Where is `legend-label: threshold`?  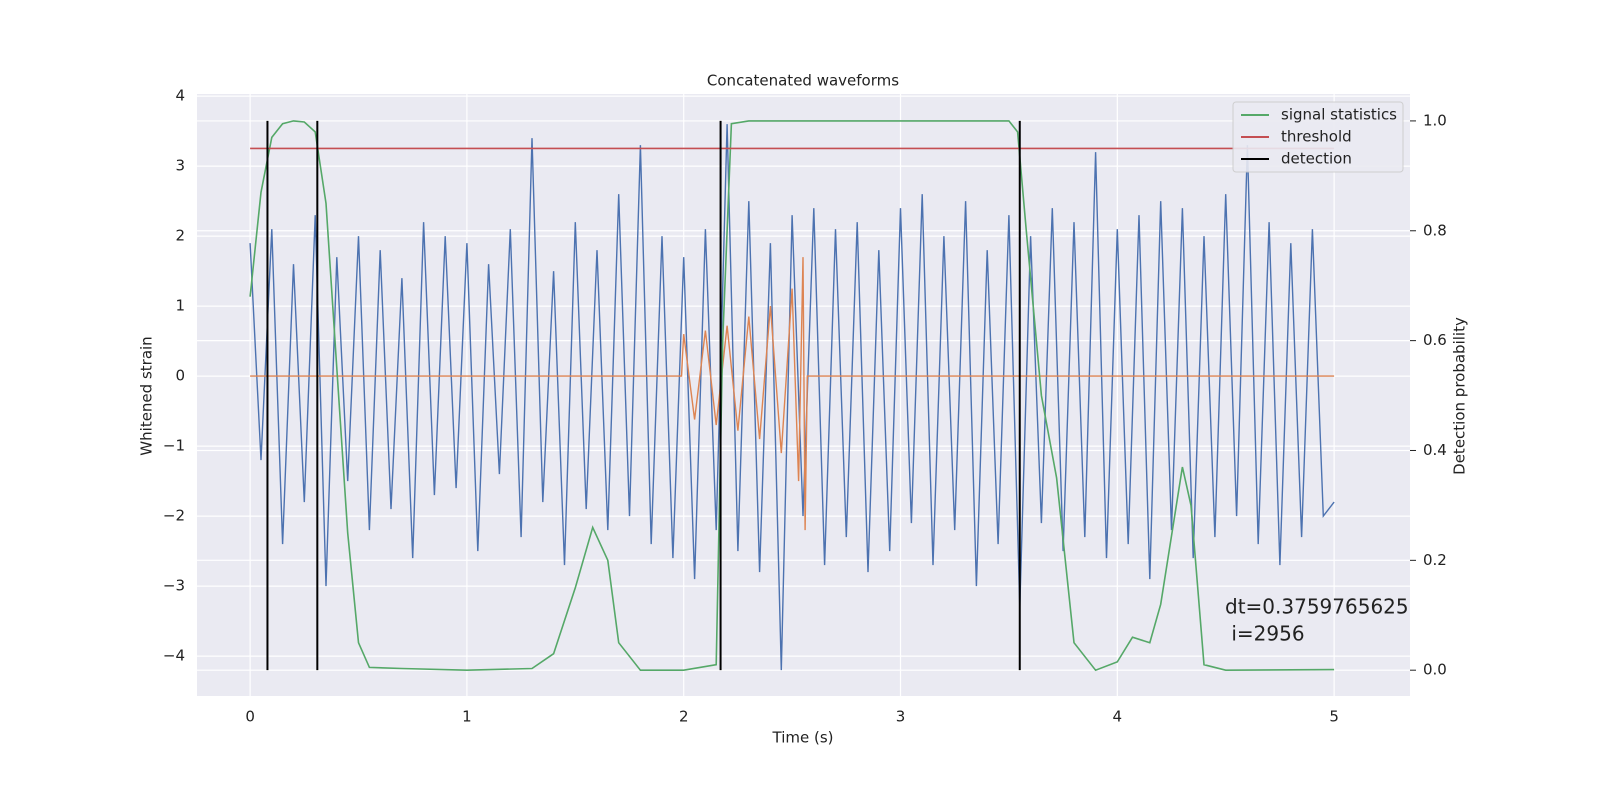 legend-label: threshold is located at coordinates (1316, 137).